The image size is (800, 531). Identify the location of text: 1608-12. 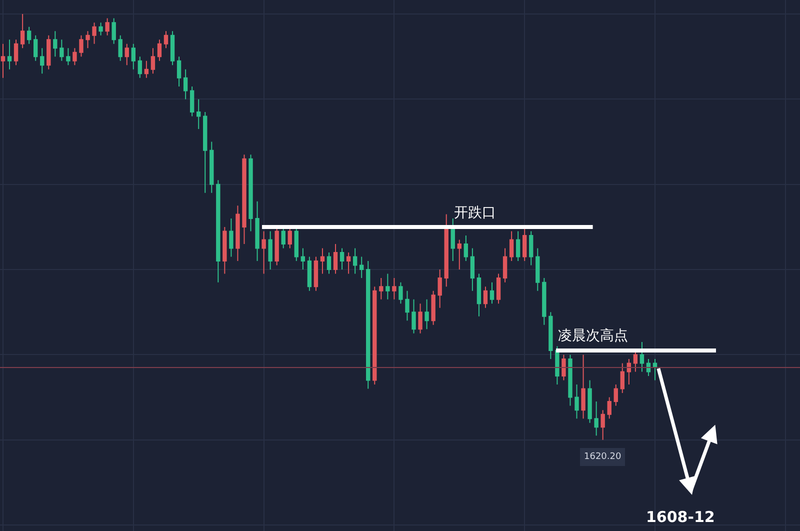
(680, 517).